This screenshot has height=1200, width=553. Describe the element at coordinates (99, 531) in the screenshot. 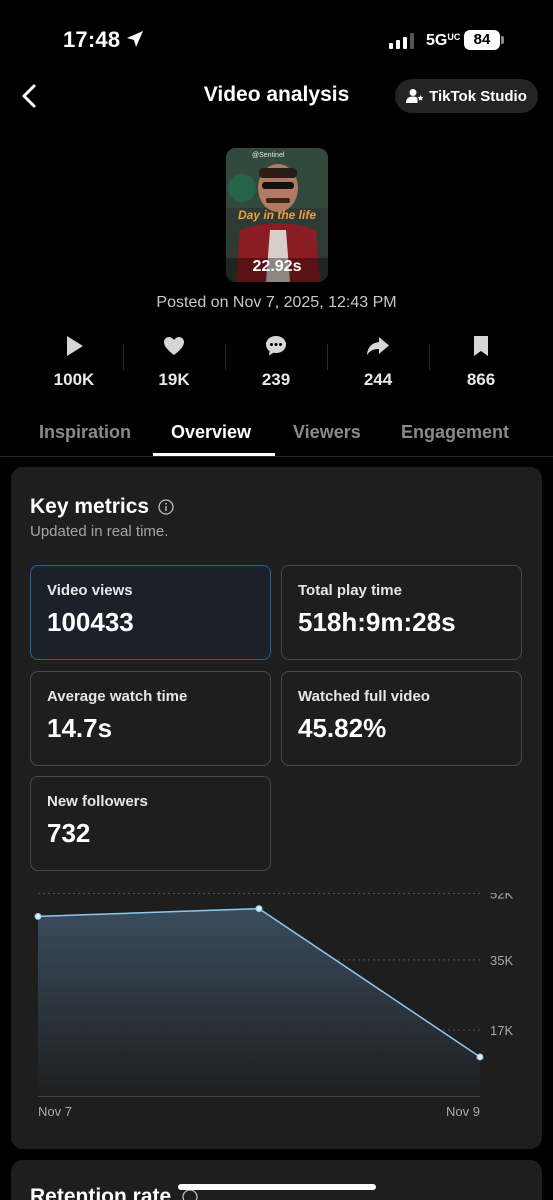

I see `key-metrics-subtitle: Updated in real time.` at that location.